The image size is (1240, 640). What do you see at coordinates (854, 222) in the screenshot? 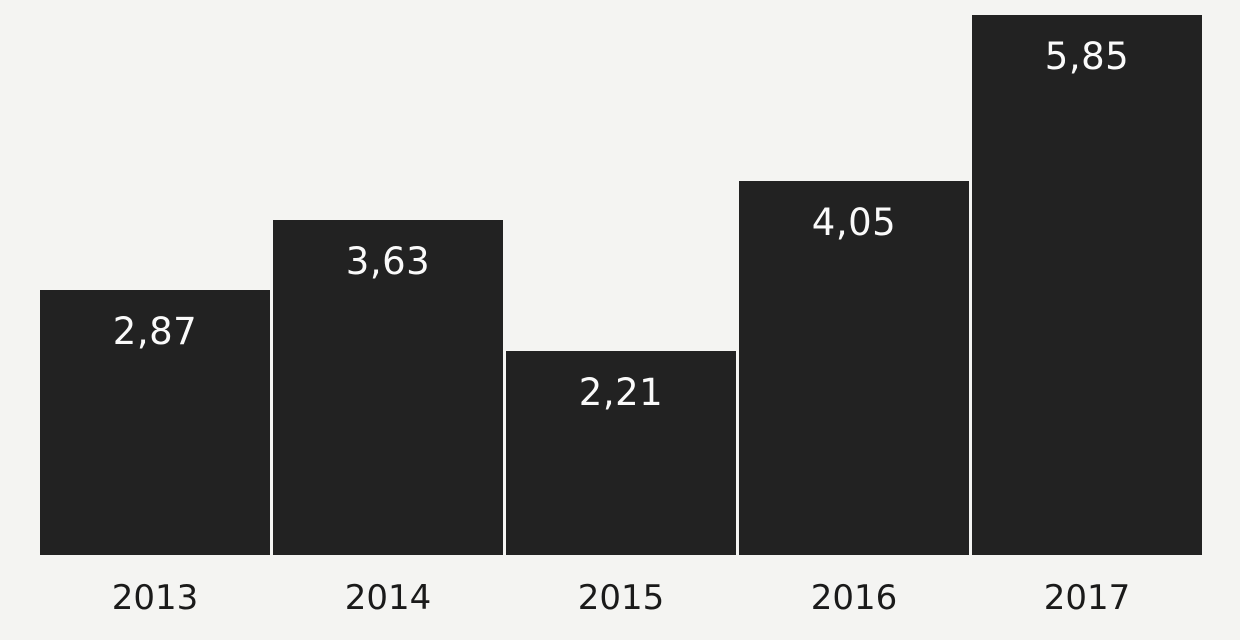
I see `bar-value-label: 4,05` at bounding box center [854, 222].